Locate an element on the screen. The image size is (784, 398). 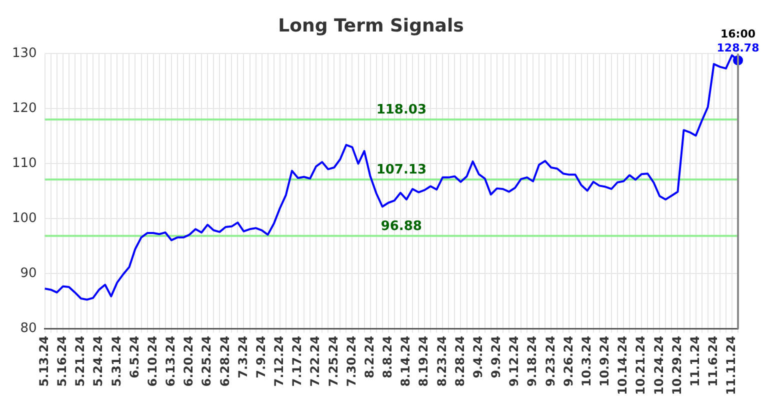
y-tick-label: 100 is located at coordinates (24, 218).